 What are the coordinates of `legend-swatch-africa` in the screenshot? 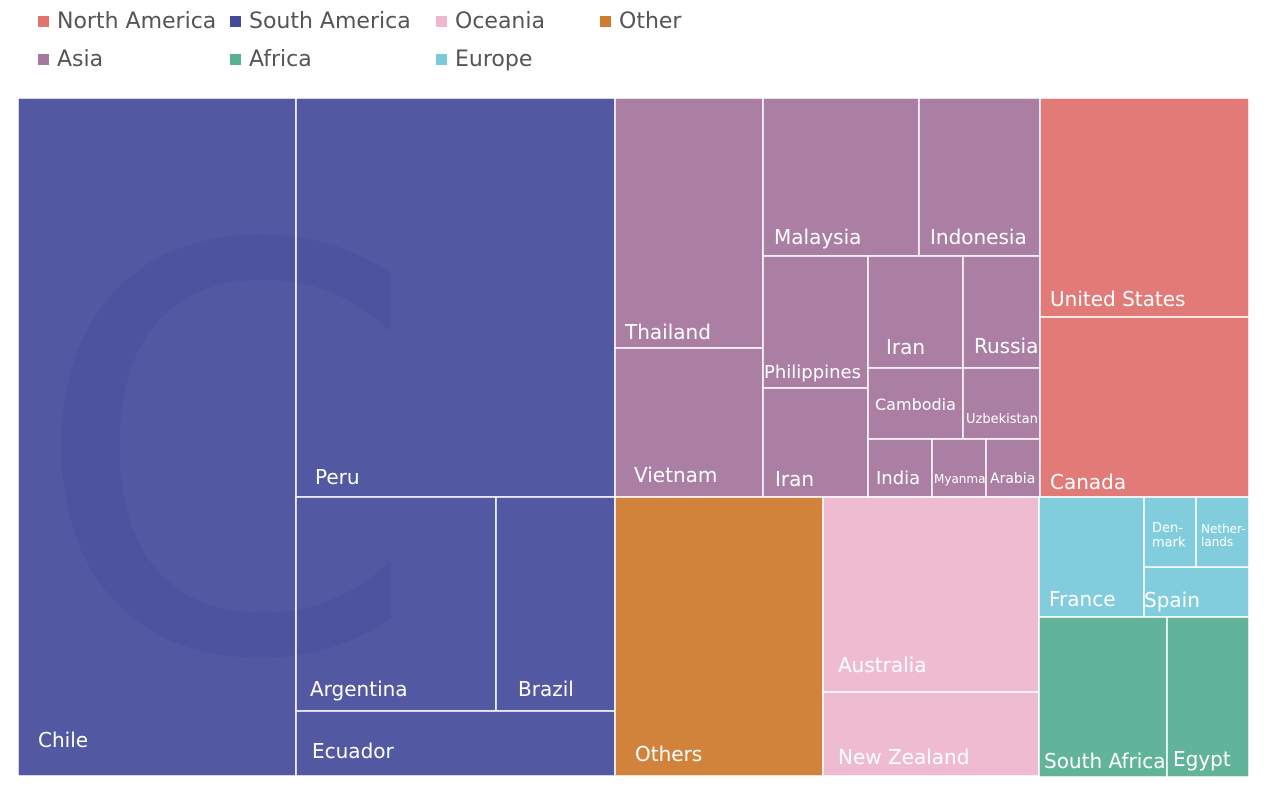 It's located at (235, 59).